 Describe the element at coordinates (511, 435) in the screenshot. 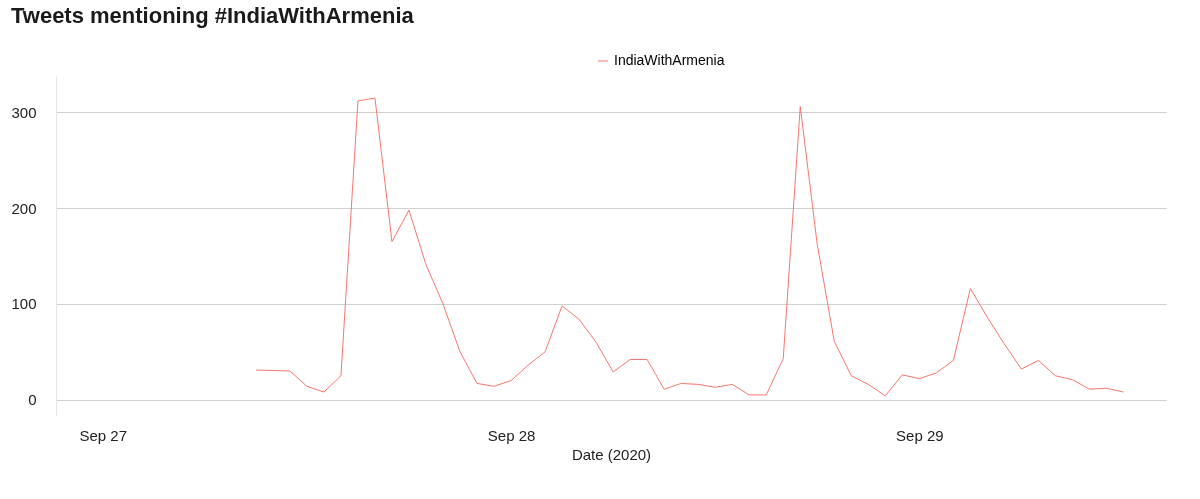

I see `x-tick-label: Sep 28` at that location.